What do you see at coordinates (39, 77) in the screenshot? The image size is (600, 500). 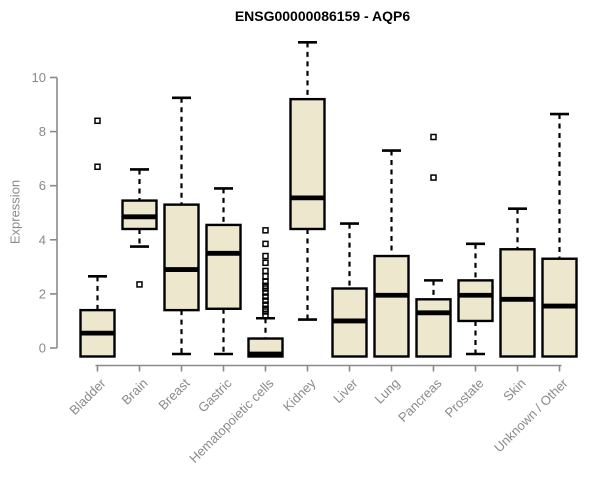 I see `y-tick-label: 10` at bounding box center [39, 77].